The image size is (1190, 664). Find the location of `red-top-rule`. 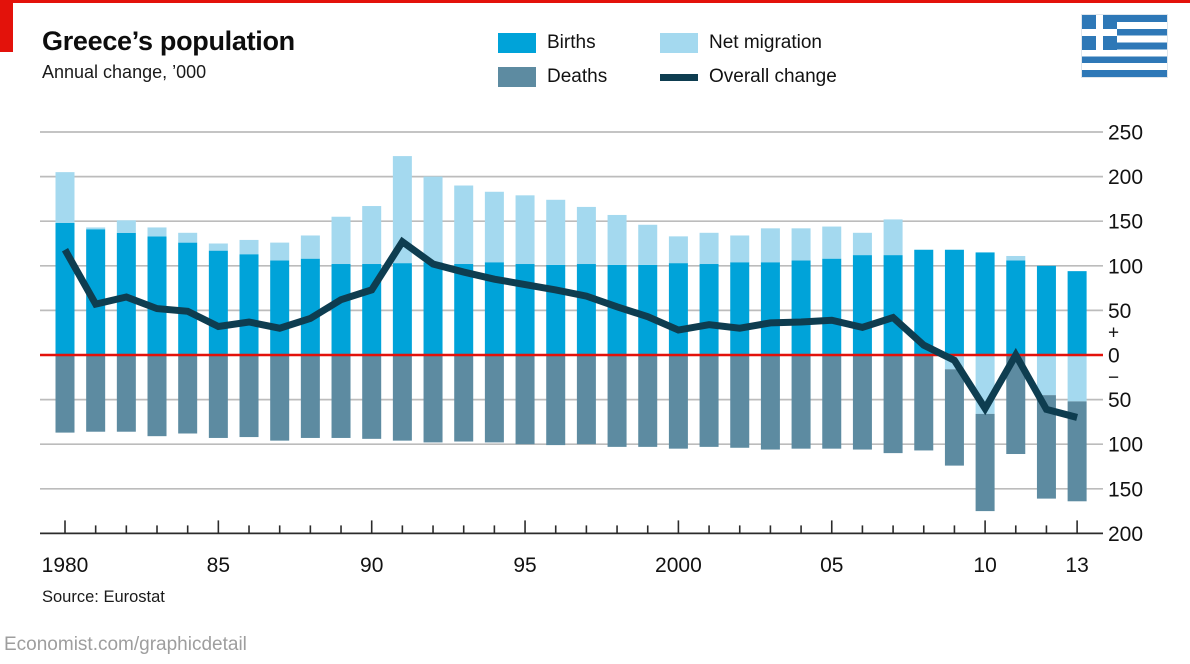

red-top-rule is located at coordinates (595, 1).